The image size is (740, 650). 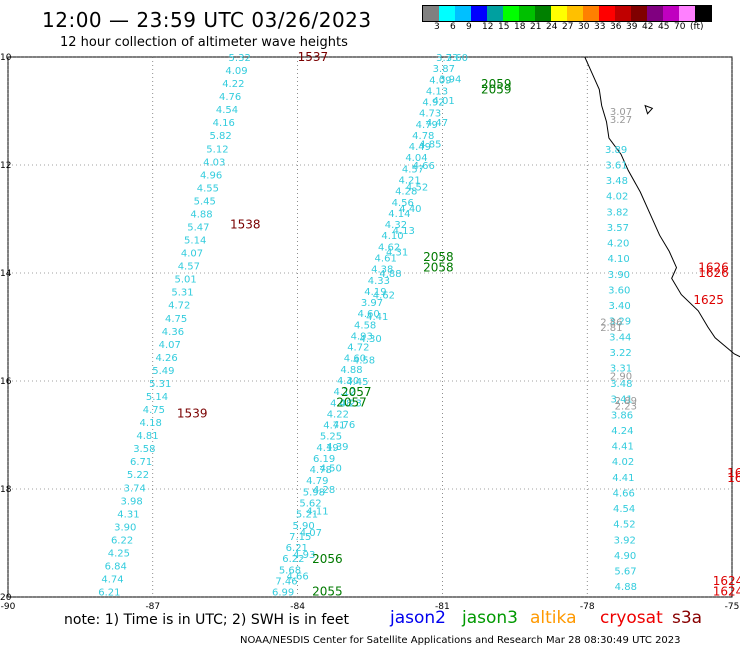 I want to click on time-label: 1538, so click(x=245, y=224).